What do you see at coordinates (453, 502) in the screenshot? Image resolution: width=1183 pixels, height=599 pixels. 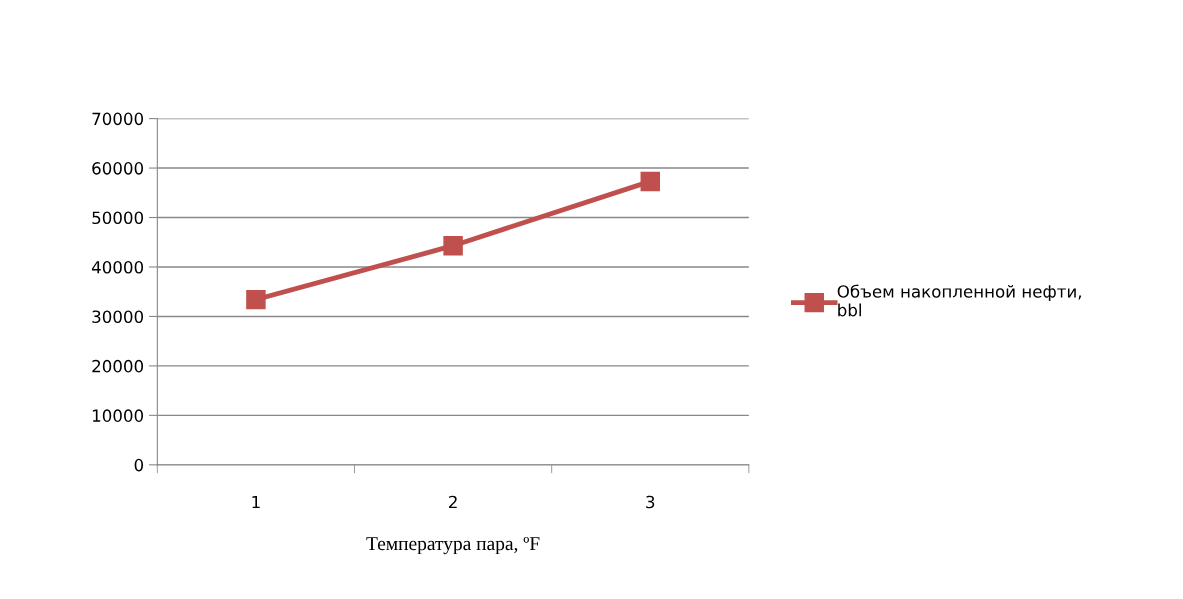 I see `x-tick-label: 2` at bounding box center [453, 502].